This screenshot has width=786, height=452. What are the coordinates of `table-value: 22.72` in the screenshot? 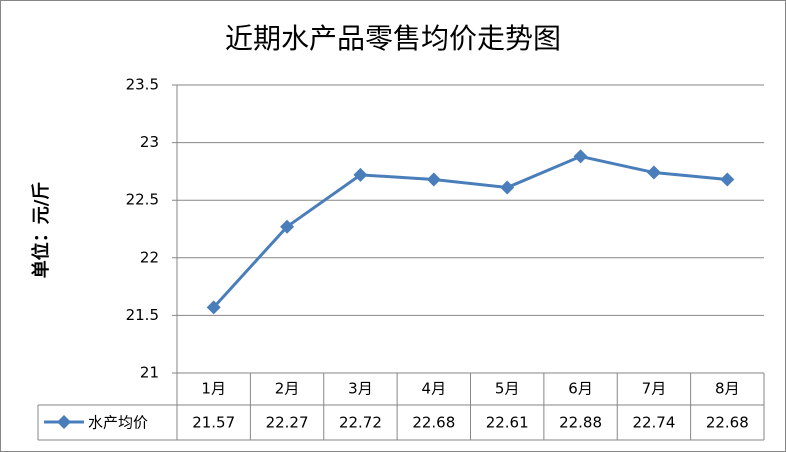 It's located at (360, 423).